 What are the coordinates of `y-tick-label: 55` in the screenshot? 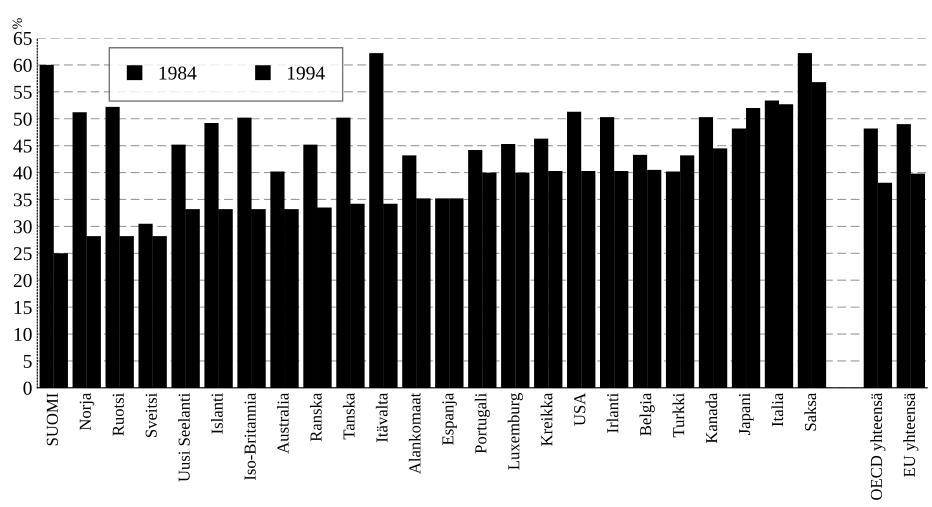 It's located at (23, 92).